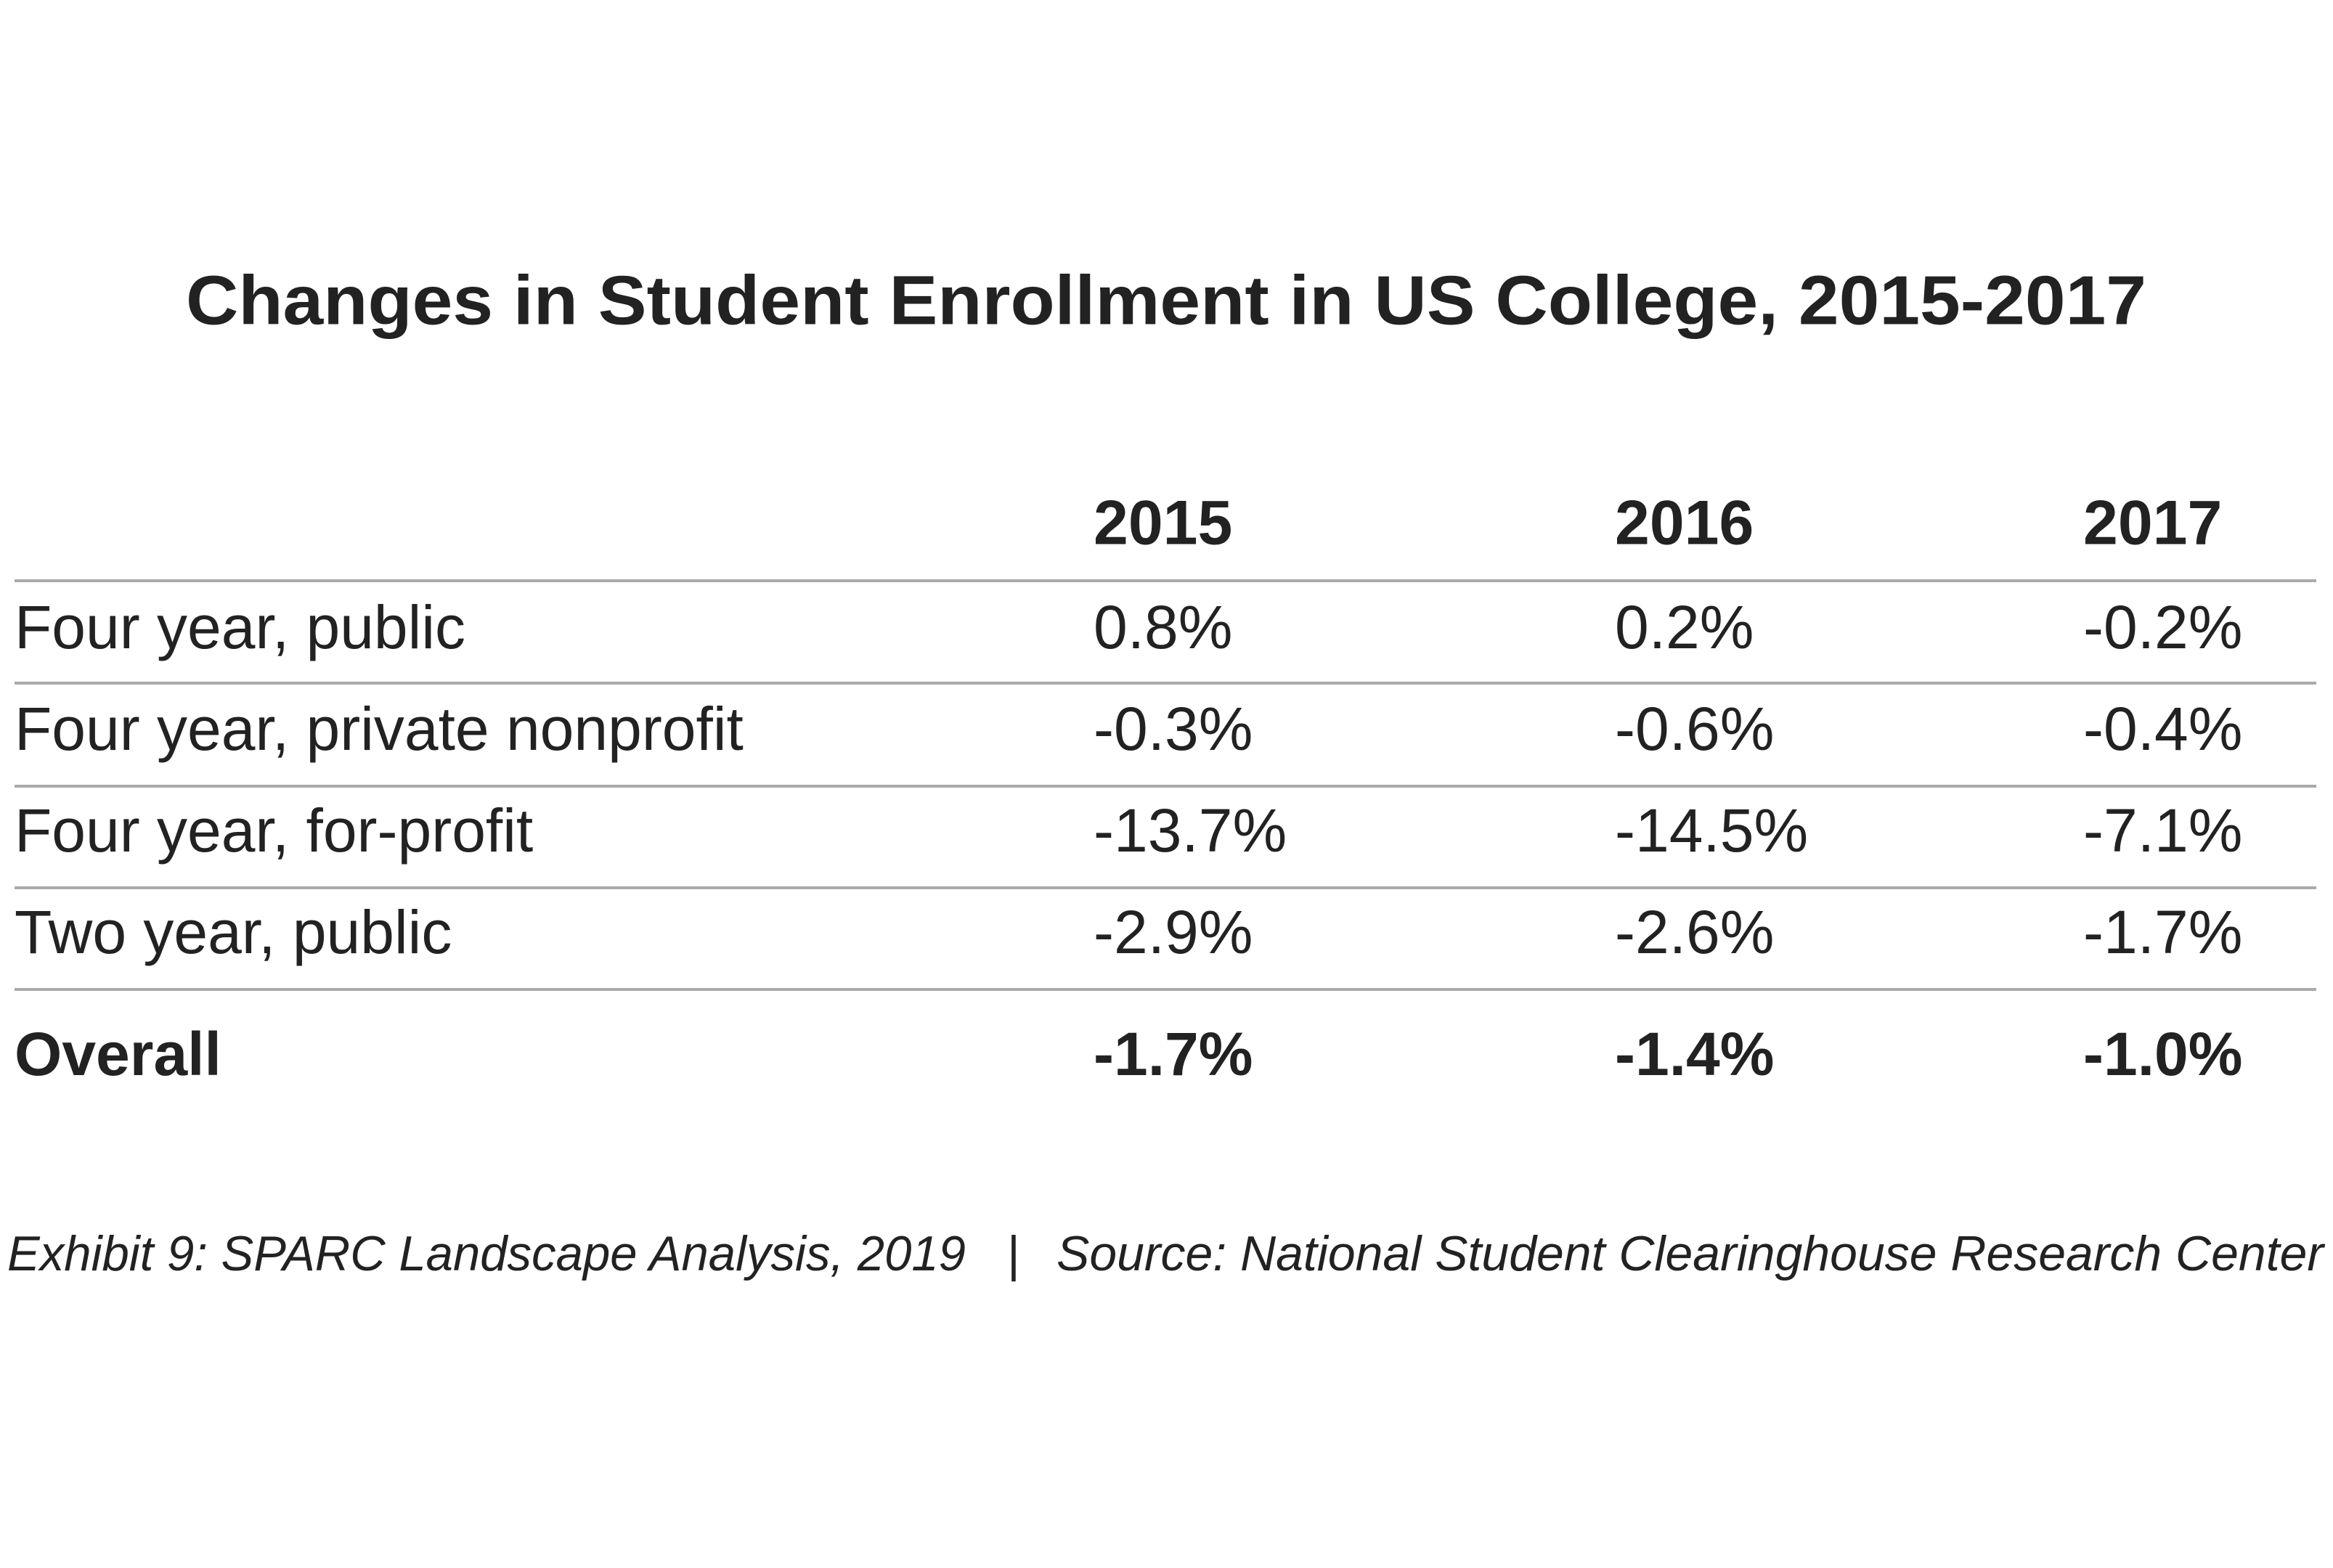 Image resolution: width=2333 pixels, height=1568 pixels. I want to click on total-value: -1.0%, so click(2162, 1054).